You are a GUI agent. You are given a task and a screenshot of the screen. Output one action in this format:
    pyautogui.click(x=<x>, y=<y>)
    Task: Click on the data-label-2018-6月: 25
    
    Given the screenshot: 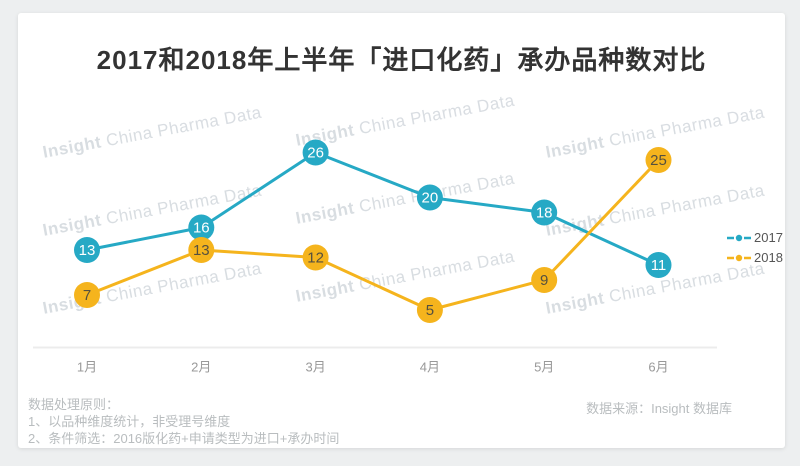 What is the action you would take?
    pyautogui.click(x=658, y=160)
    